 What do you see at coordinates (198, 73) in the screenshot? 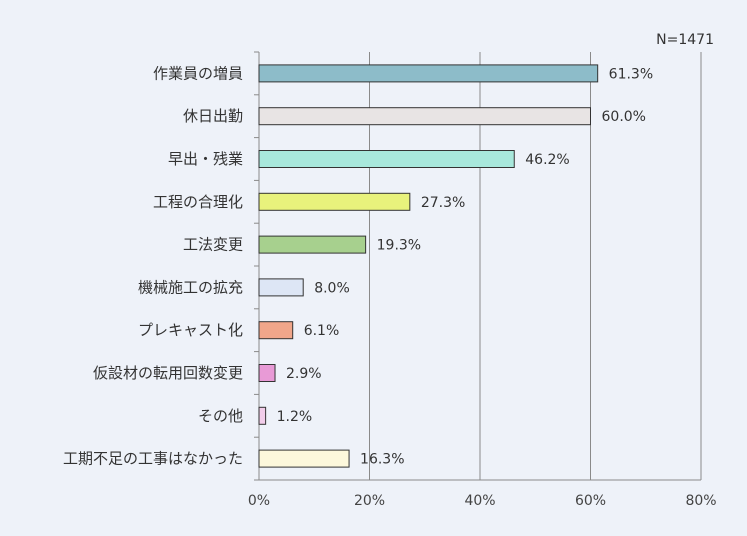
I see `category-label: 作業員の増員` at bounding box center [198, 73].